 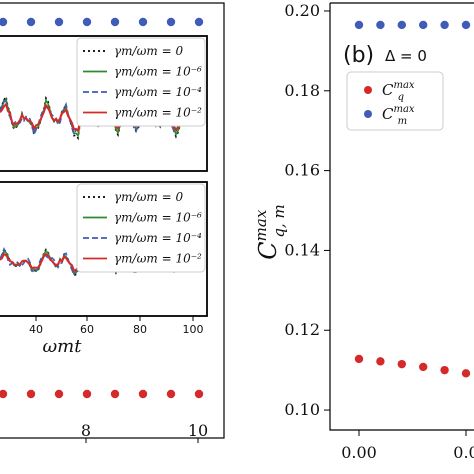 I want to click on inset-xlabel: ωmt, so click(x=63, y=346).